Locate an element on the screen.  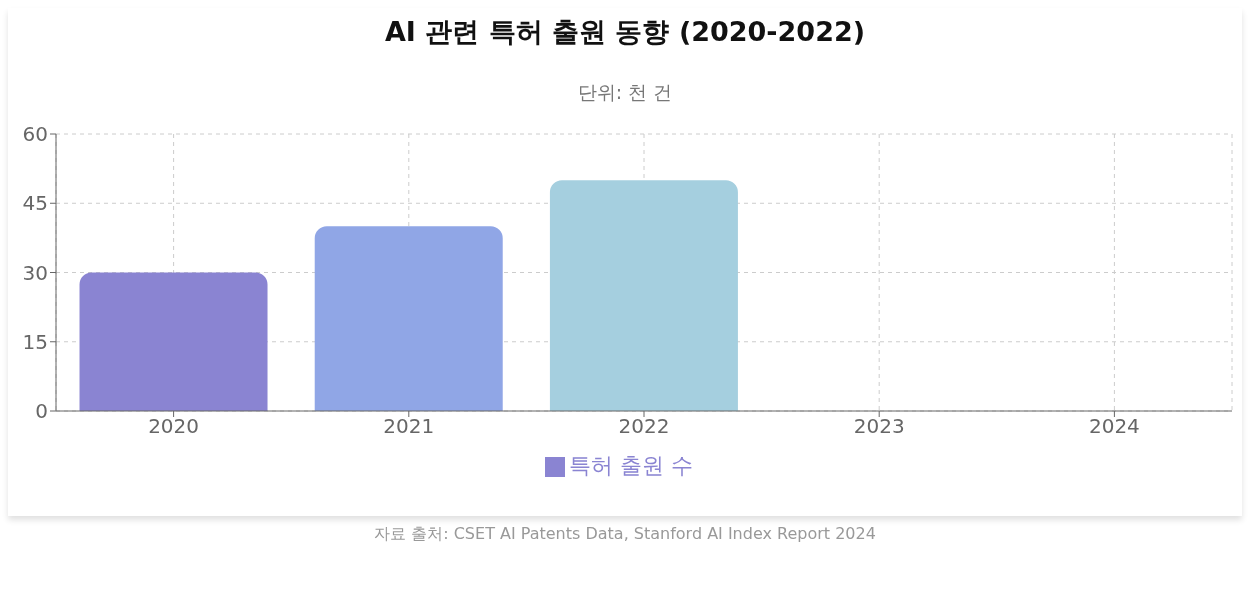
x-tick-label: 2024 is located at coordinates (1114, 426).